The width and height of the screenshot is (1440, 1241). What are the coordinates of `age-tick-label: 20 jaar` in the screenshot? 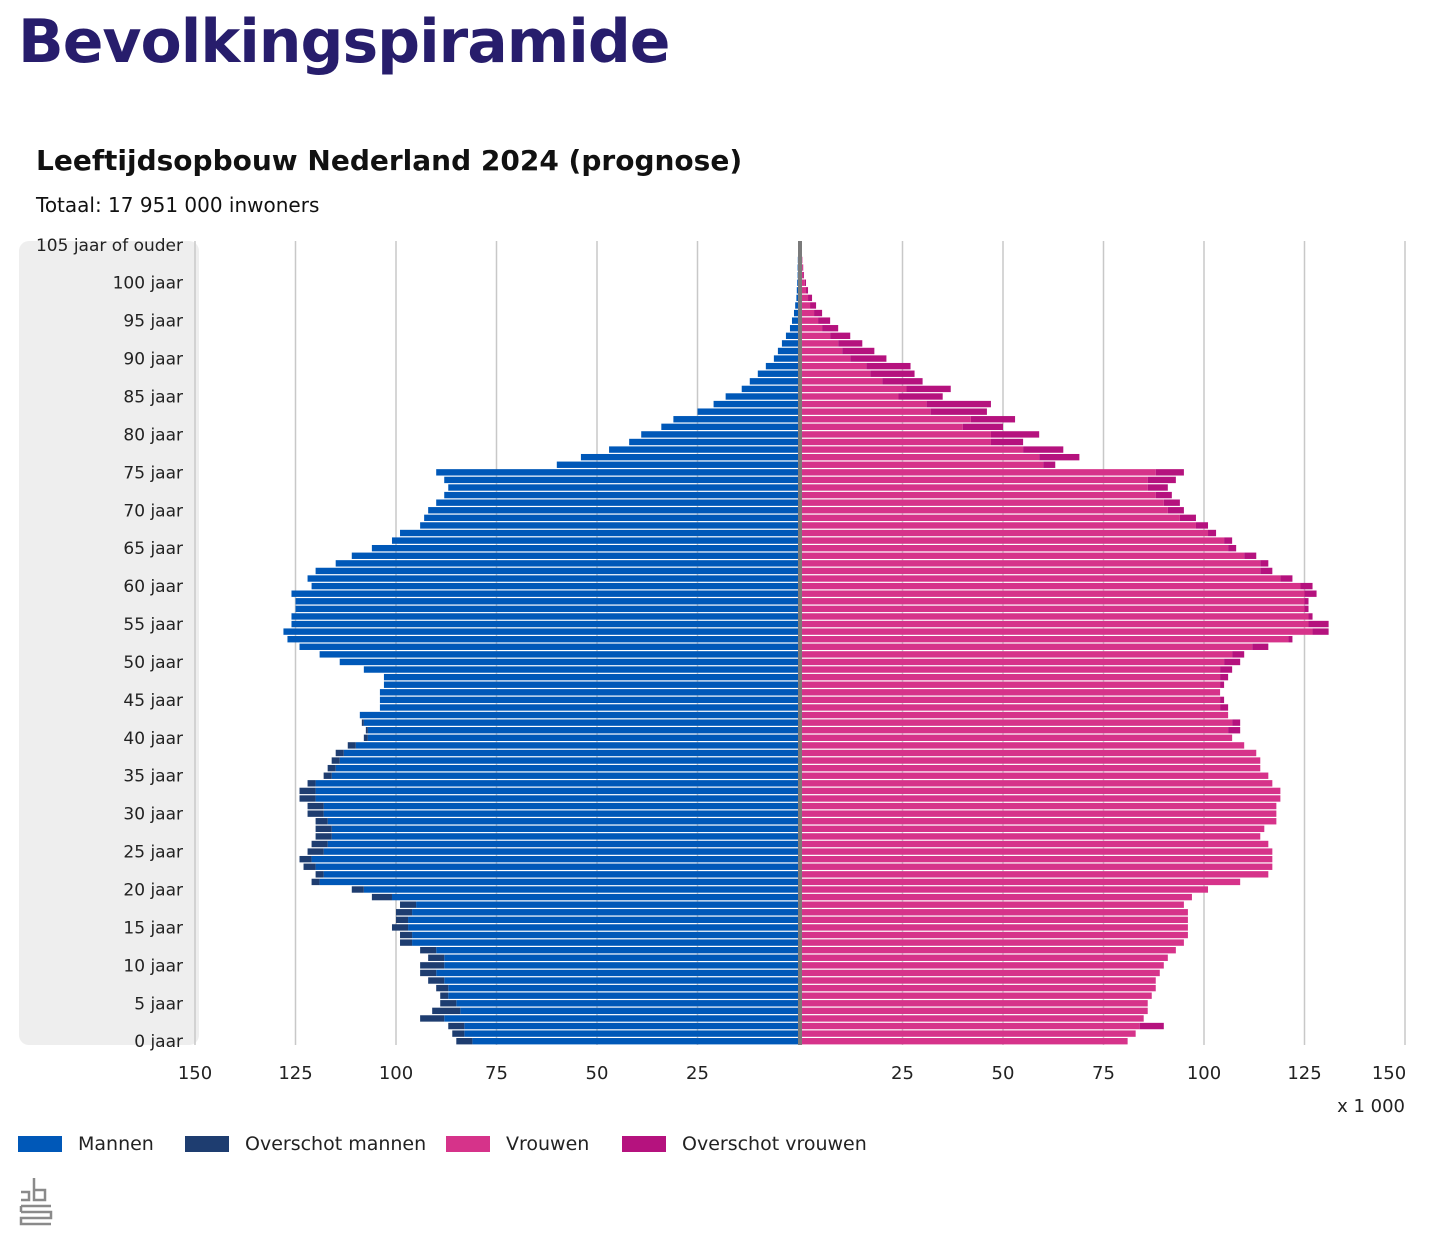 It's located at (153, 891).